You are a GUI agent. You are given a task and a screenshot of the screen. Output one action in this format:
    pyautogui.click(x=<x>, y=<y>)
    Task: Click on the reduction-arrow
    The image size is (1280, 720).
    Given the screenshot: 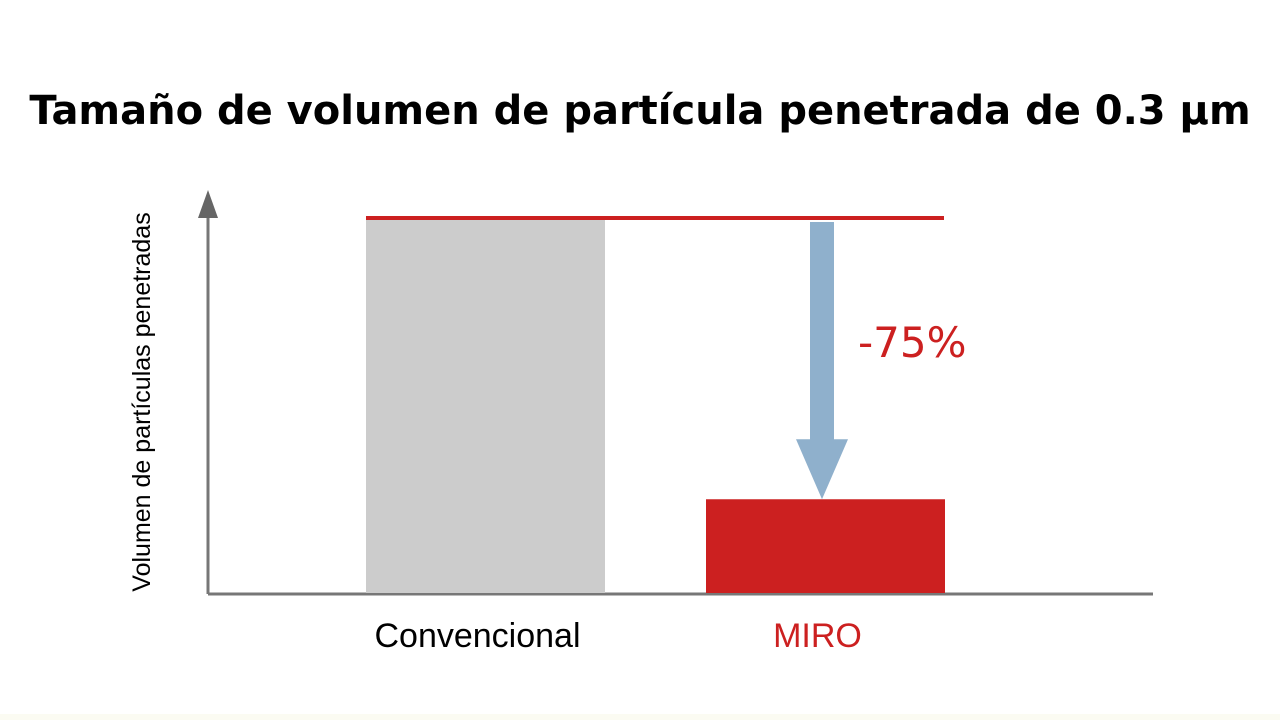 What is the action you would take?
    pyautogui.click(x=822, y=361)
    